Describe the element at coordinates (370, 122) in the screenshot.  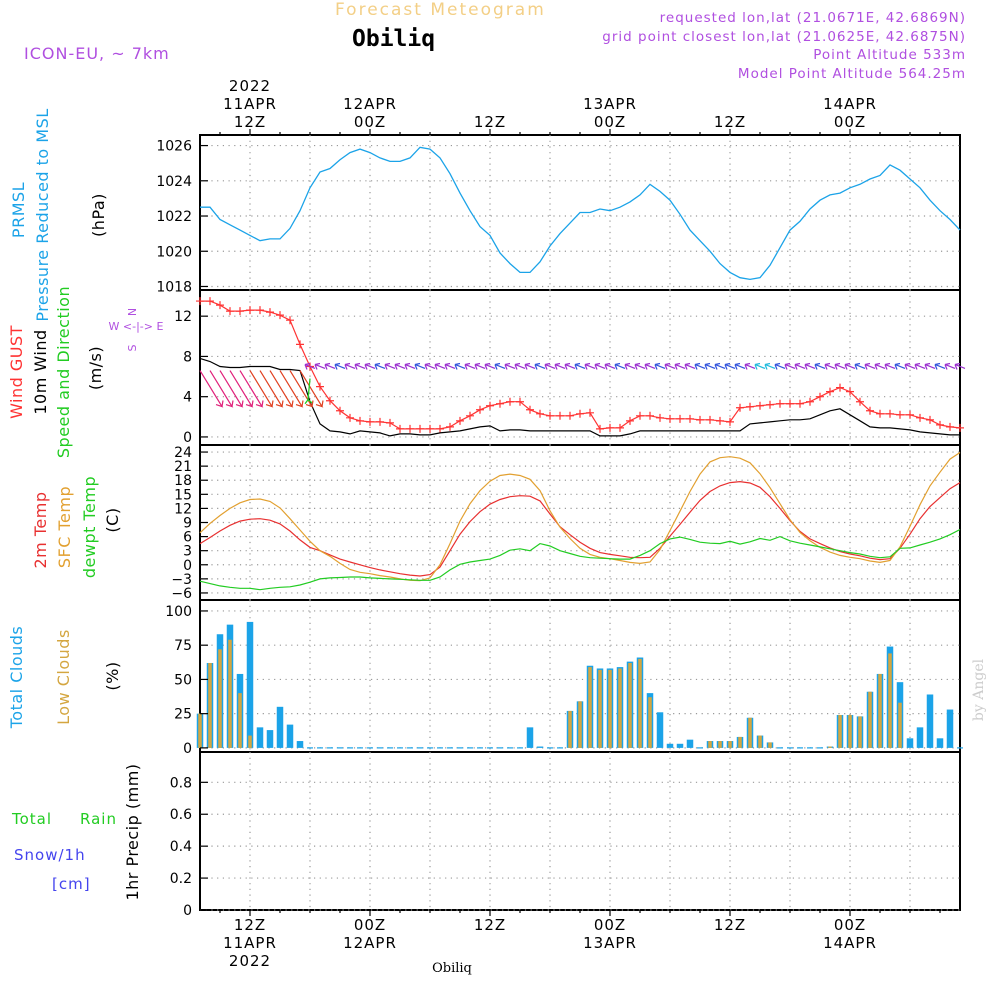
I see `time-label-top: 00Z` at that location.